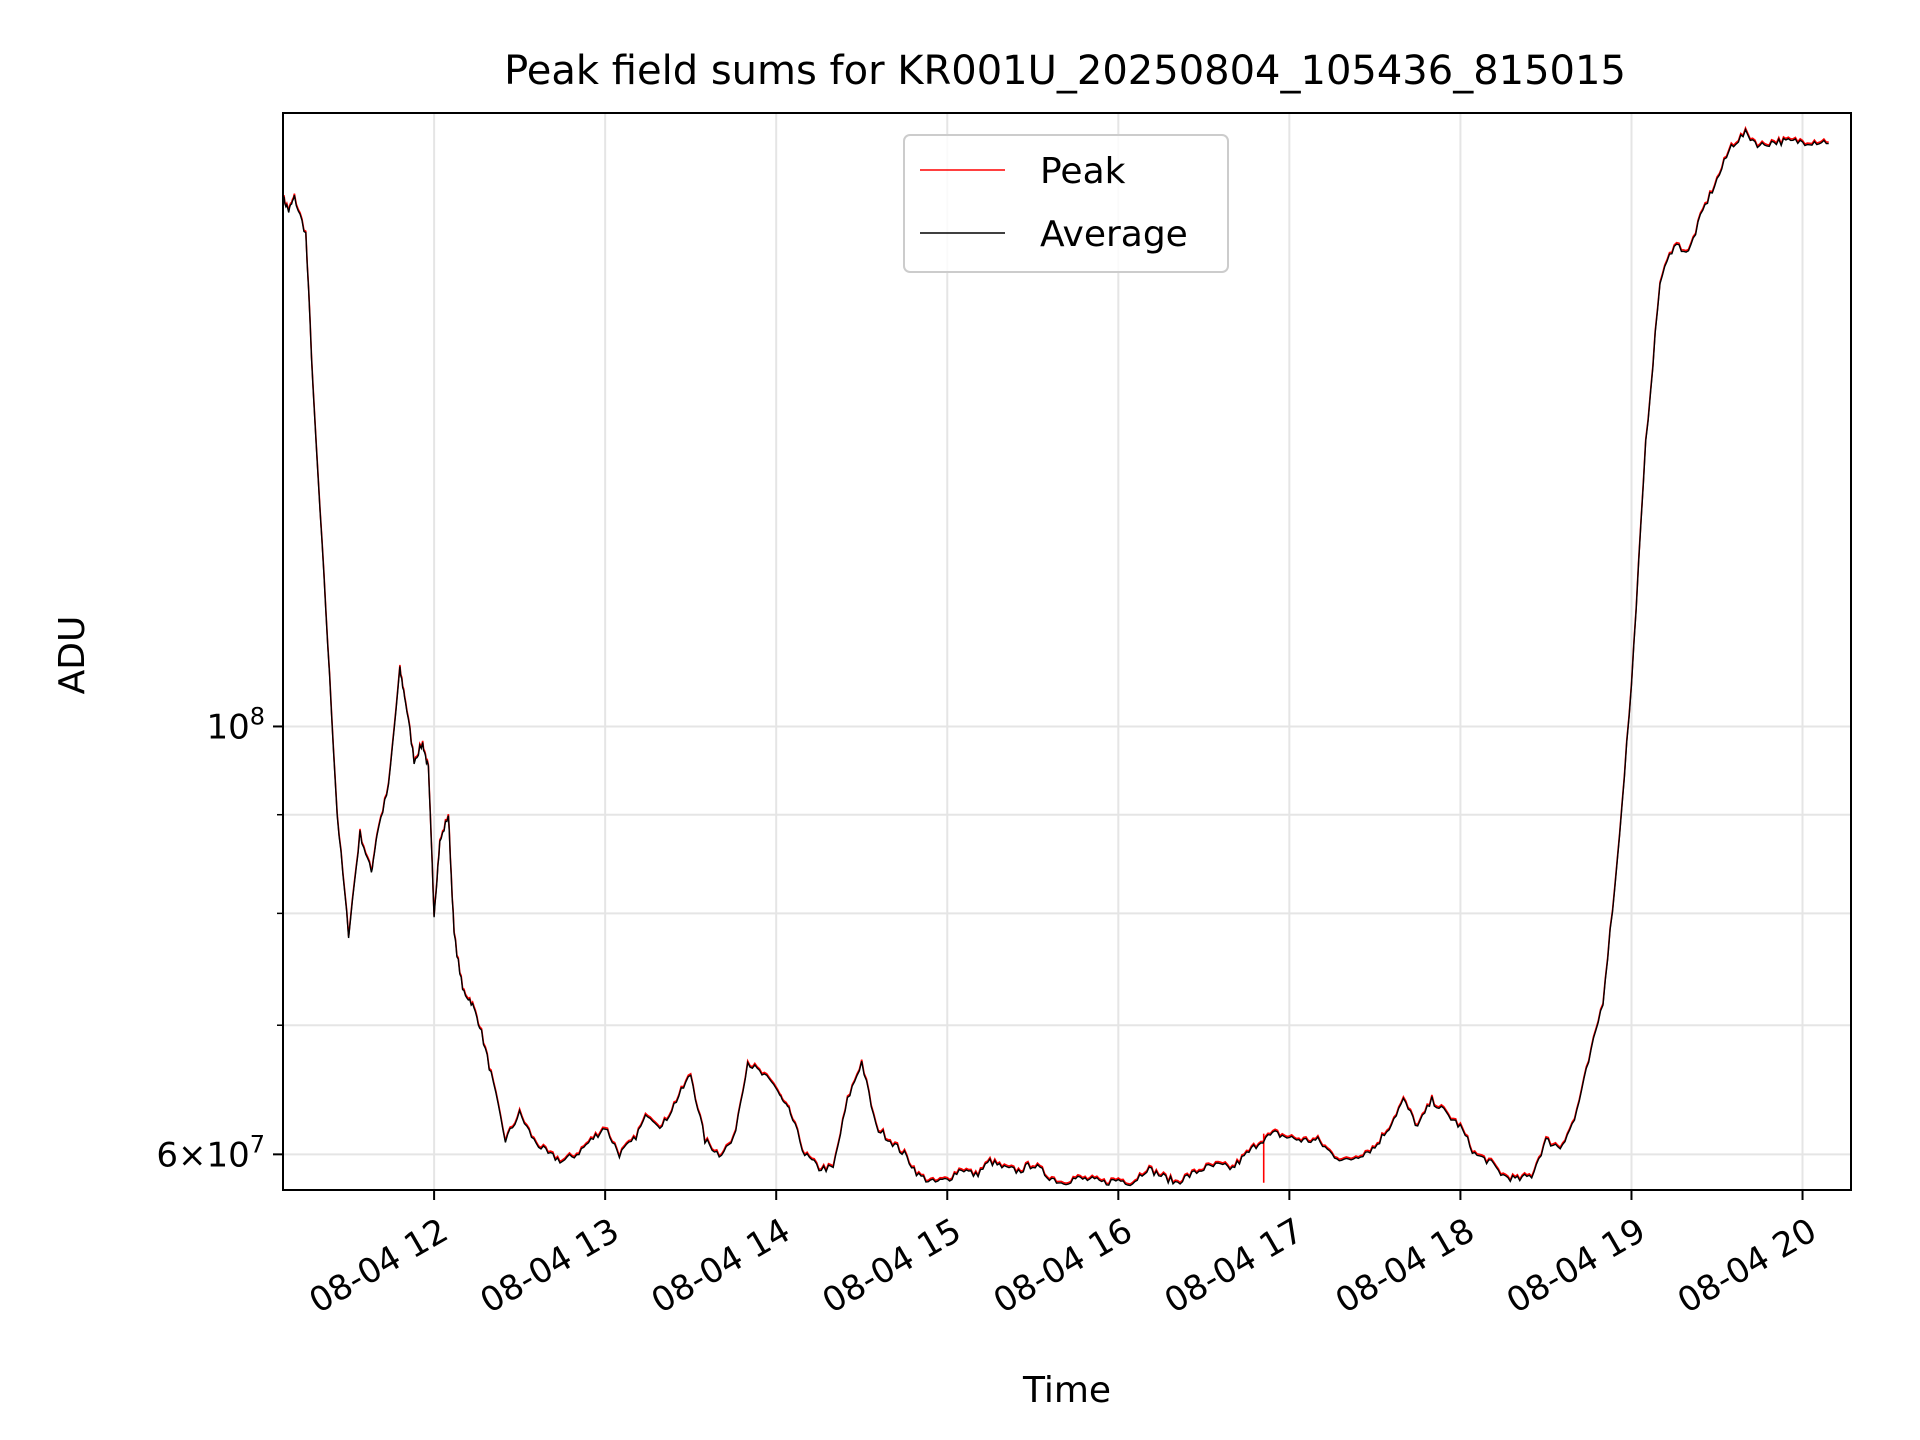 The height and width of the screenshot is (1440, 1920). Describe the element at coordinates (219, 938) in the screenshot. I see `y-axis: 108 6×107` at that location.